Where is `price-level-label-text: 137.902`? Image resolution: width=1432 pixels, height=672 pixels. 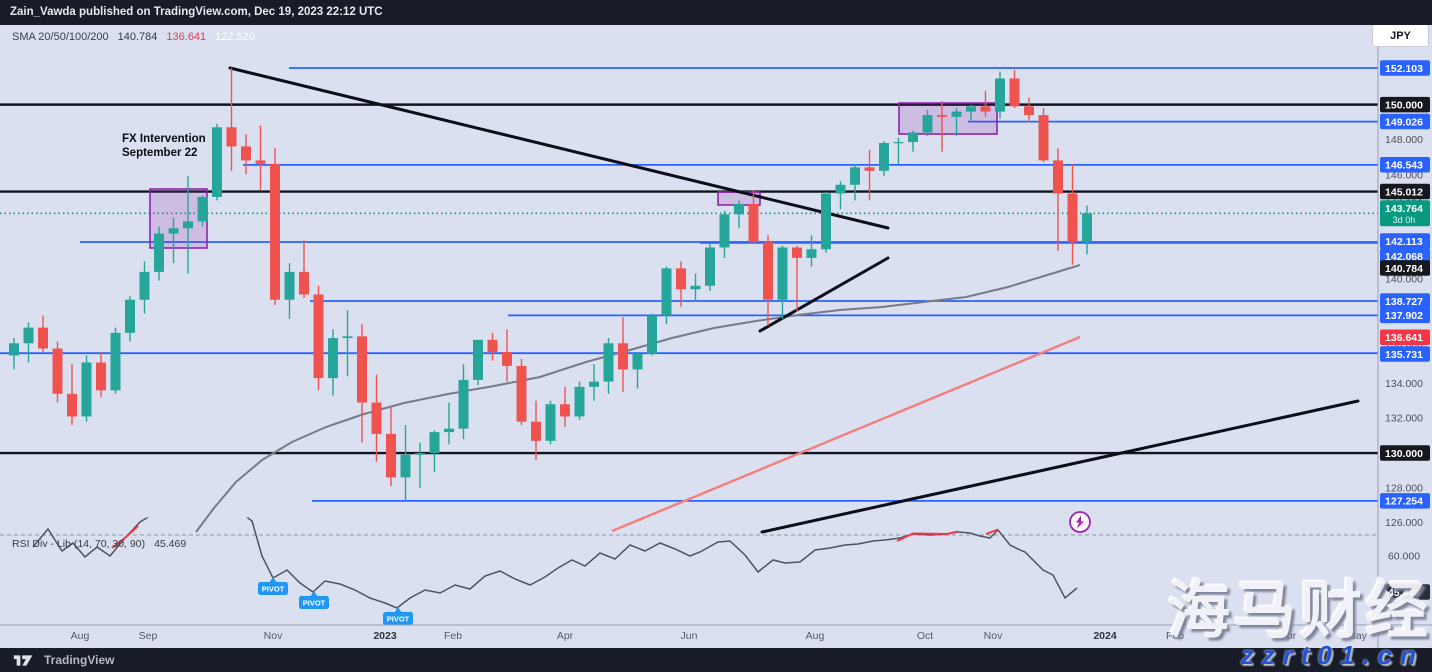
price-level-label-text: 137.902 is located at coordinates (1404, 316).